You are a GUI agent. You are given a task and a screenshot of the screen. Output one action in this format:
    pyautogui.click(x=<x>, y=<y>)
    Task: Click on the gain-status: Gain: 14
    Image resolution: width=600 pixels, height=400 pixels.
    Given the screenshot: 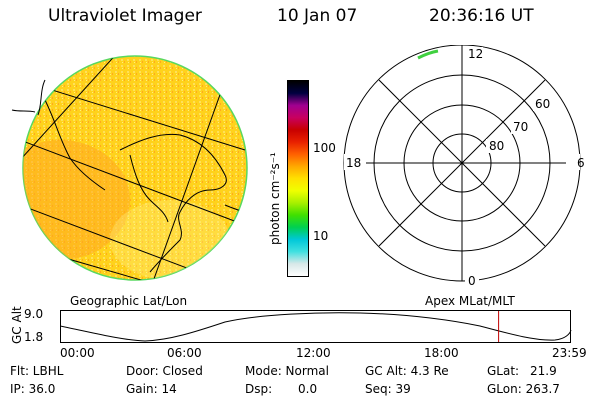 What is the action you would take?
    pyautogui.click(x=151, y=389)
    